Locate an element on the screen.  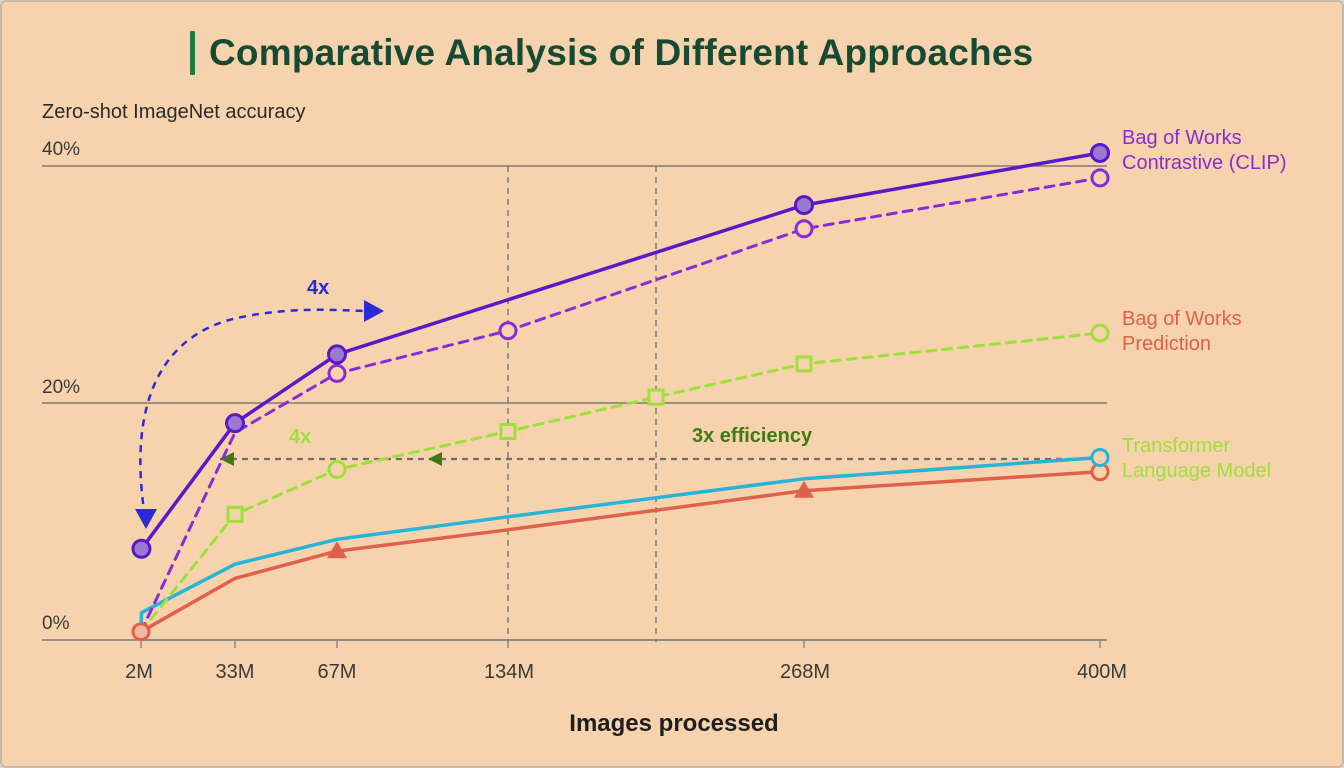
efficiency-arrowhead-mid is located at coordinates (435, 459).